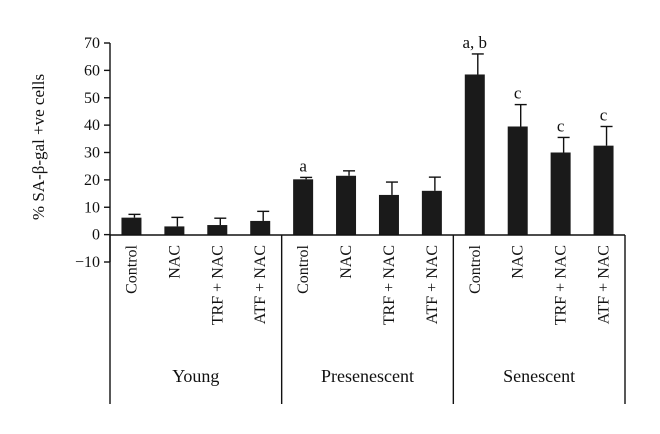 Image resolution: width=660 pixels, height=434 pixels. Describe the element at coordinates (92, 43) in the screenshot. I see `y-tick-label: 70` at that location.